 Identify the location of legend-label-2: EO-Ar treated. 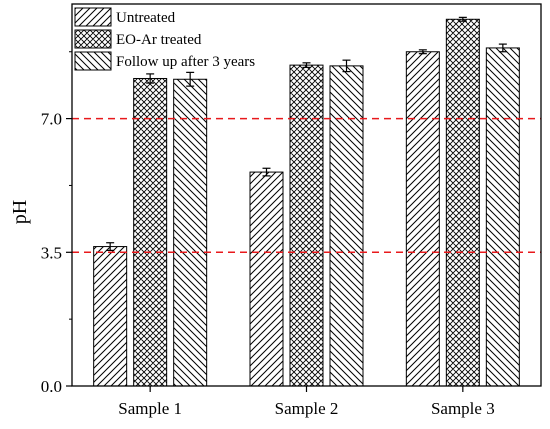
(159, 40).